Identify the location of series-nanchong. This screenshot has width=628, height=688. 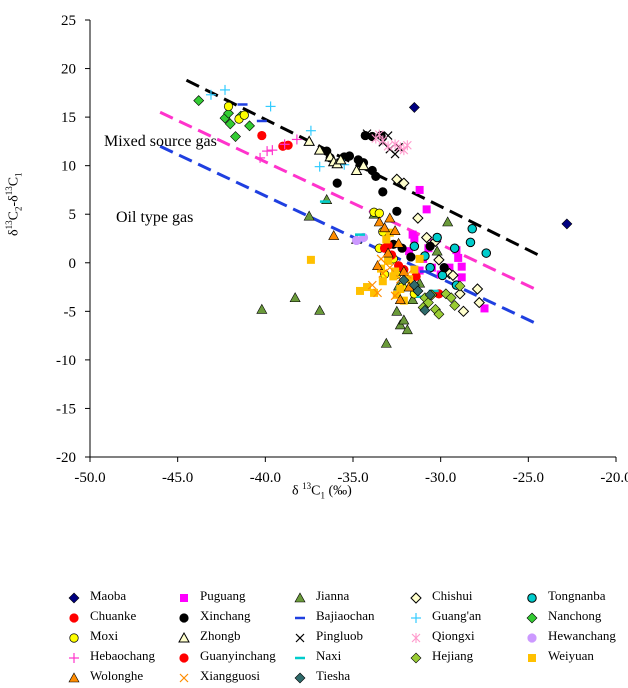
(224, 118).